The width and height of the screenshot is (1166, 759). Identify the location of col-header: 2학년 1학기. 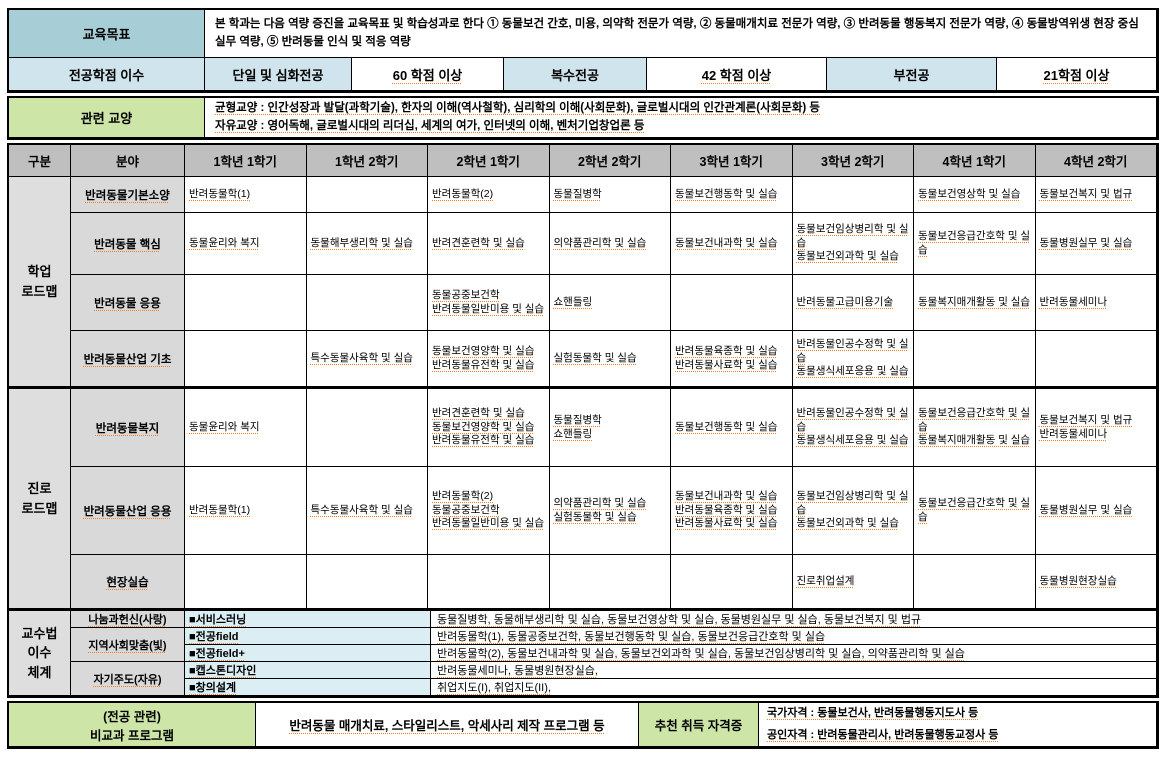
(489, 161).